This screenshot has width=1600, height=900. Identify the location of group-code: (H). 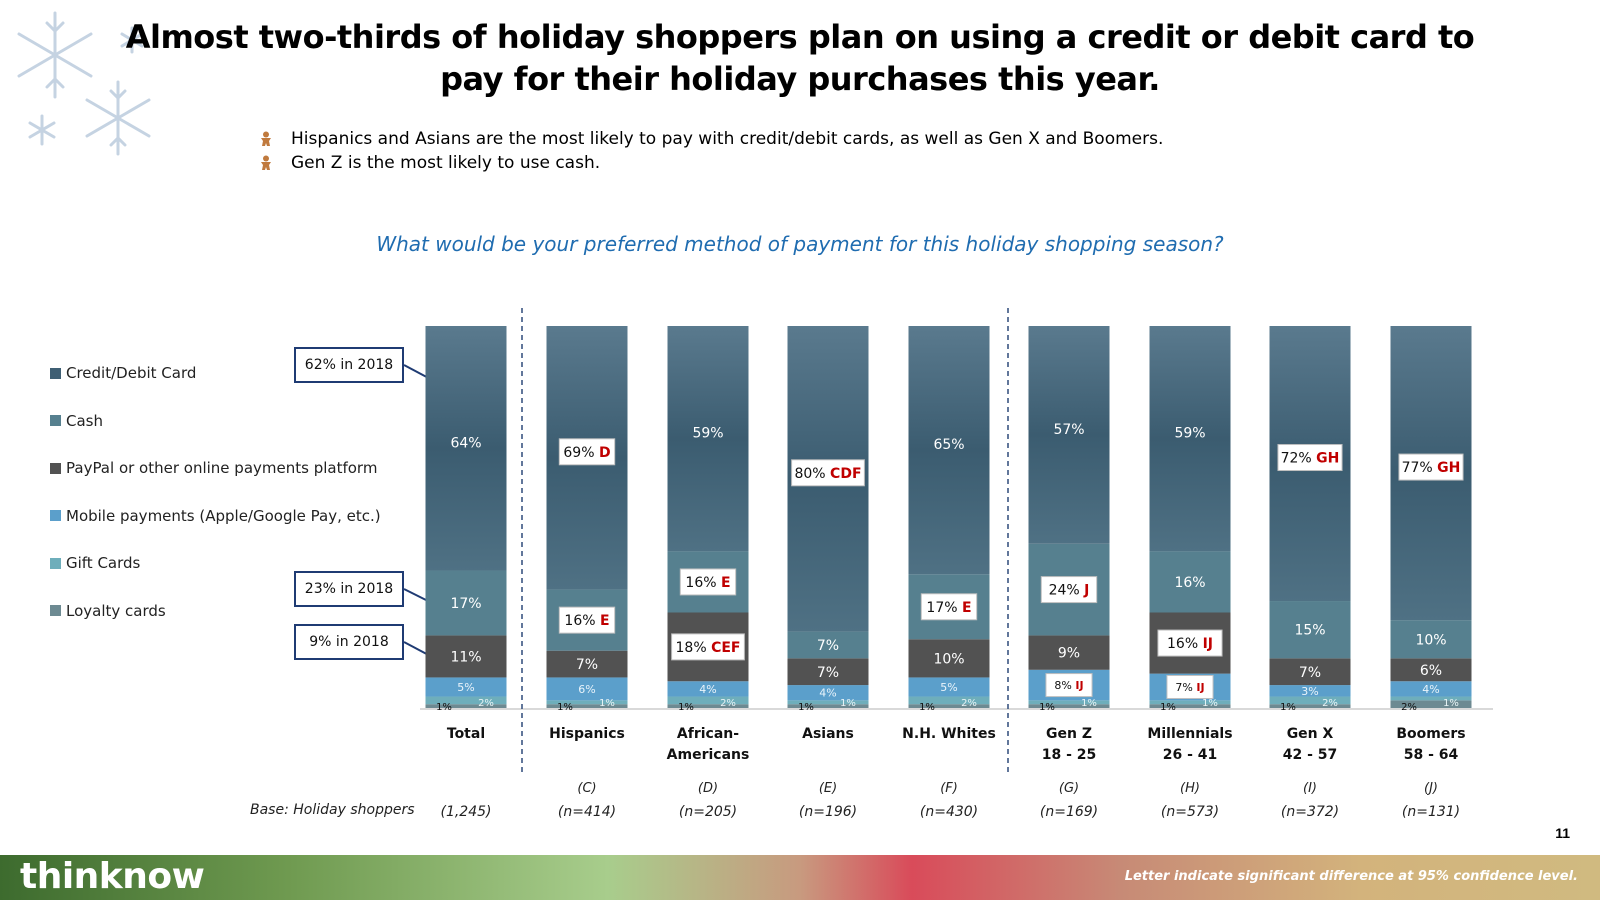
(1190, 788).